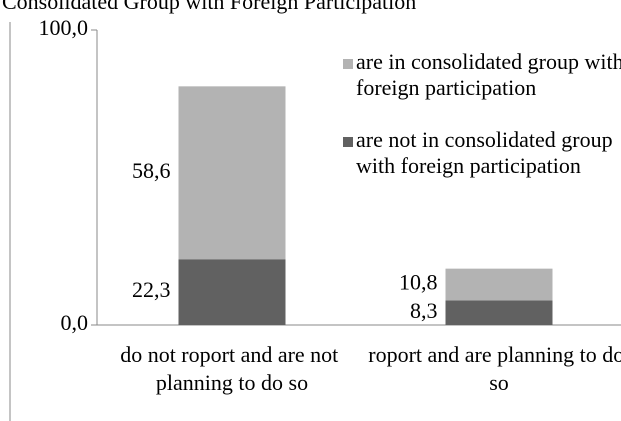 The width and height of the screenshot is (621, 421). I want to click on y-tick-label: 0,0, so click(75, 322).